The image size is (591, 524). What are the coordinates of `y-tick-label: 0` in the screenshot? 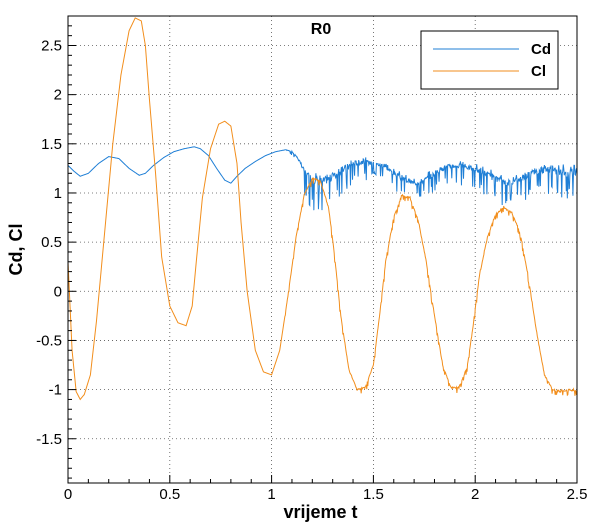 It's located at (58, 291).